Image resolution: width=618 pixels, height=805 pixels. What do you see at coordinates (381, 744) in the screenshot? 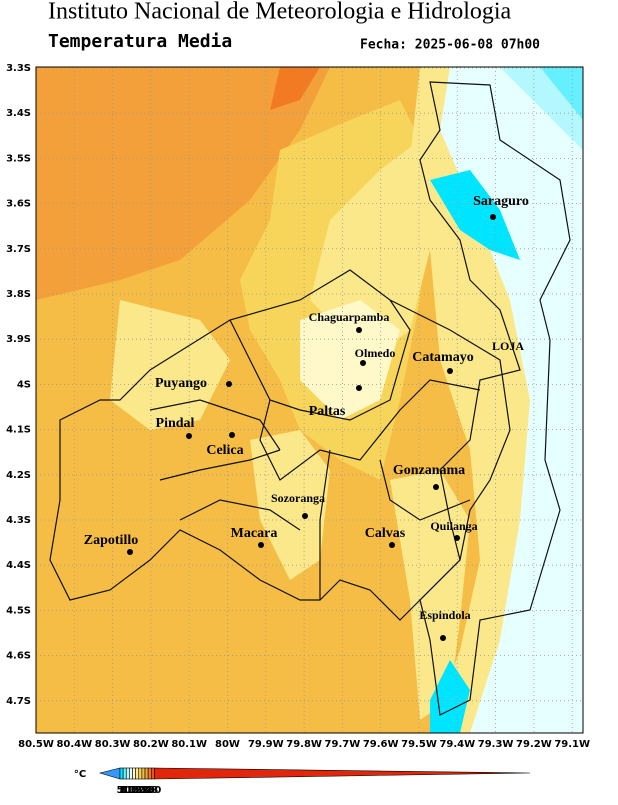
I see `x-label: 79.6W` at bounding box center [381, 744].